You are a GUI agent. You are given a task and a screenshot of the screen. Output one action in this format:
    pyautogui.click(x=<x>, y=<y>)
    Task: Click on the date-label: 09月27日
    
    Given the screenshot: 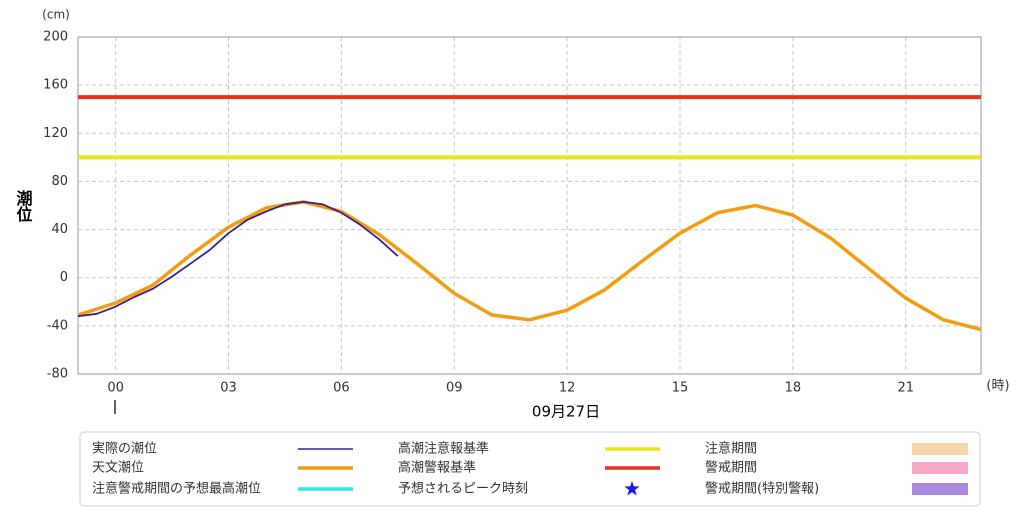 What is the action you would take?
    pyautogui.click(x=566, y=412)
    